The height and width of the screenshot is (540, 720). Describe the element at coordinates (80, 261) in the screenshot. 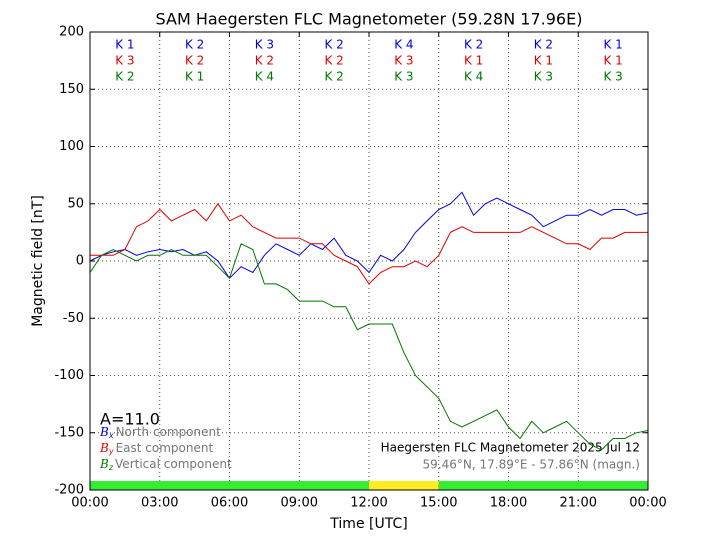

I see `y-tick-label: 0` at that location.